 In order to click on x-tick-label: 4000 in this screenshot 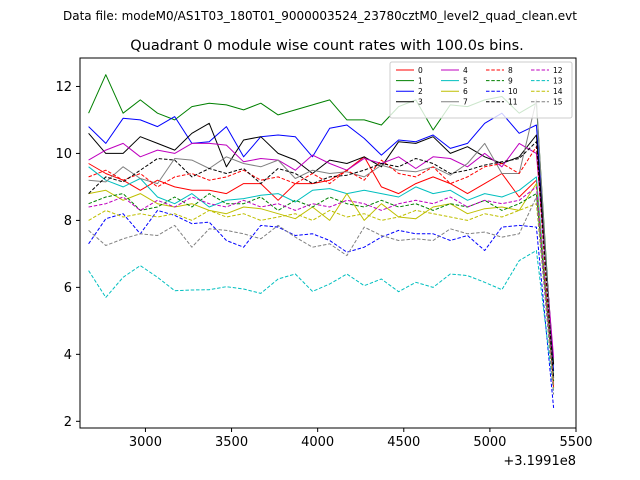, I will do `click(317, 442)`.